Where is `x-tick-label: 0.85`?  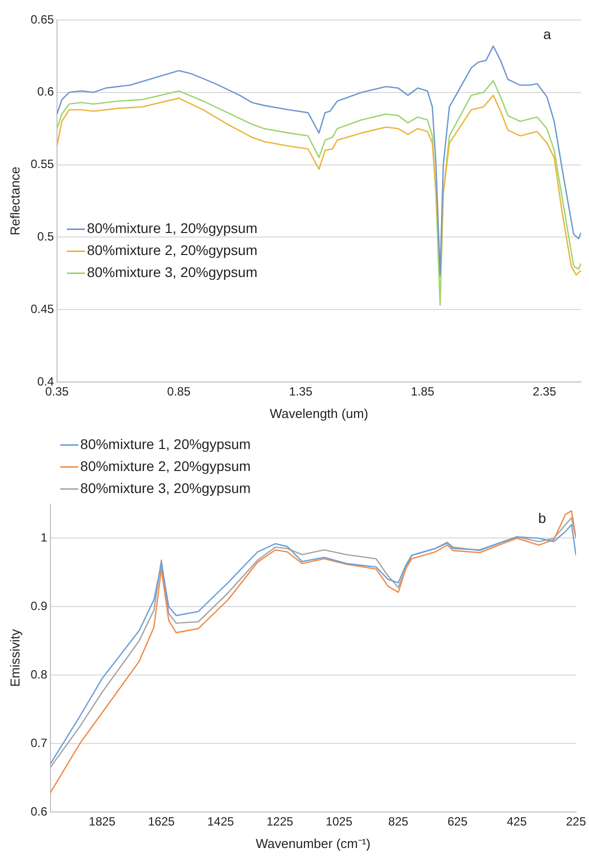
x-tick-label: 0.85 is located at coordinates (179, 391).